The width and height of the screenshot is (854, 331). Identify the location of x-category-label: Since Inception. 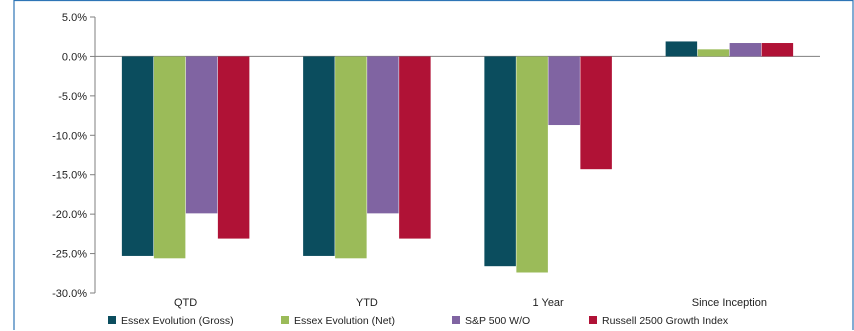
(729, 303).